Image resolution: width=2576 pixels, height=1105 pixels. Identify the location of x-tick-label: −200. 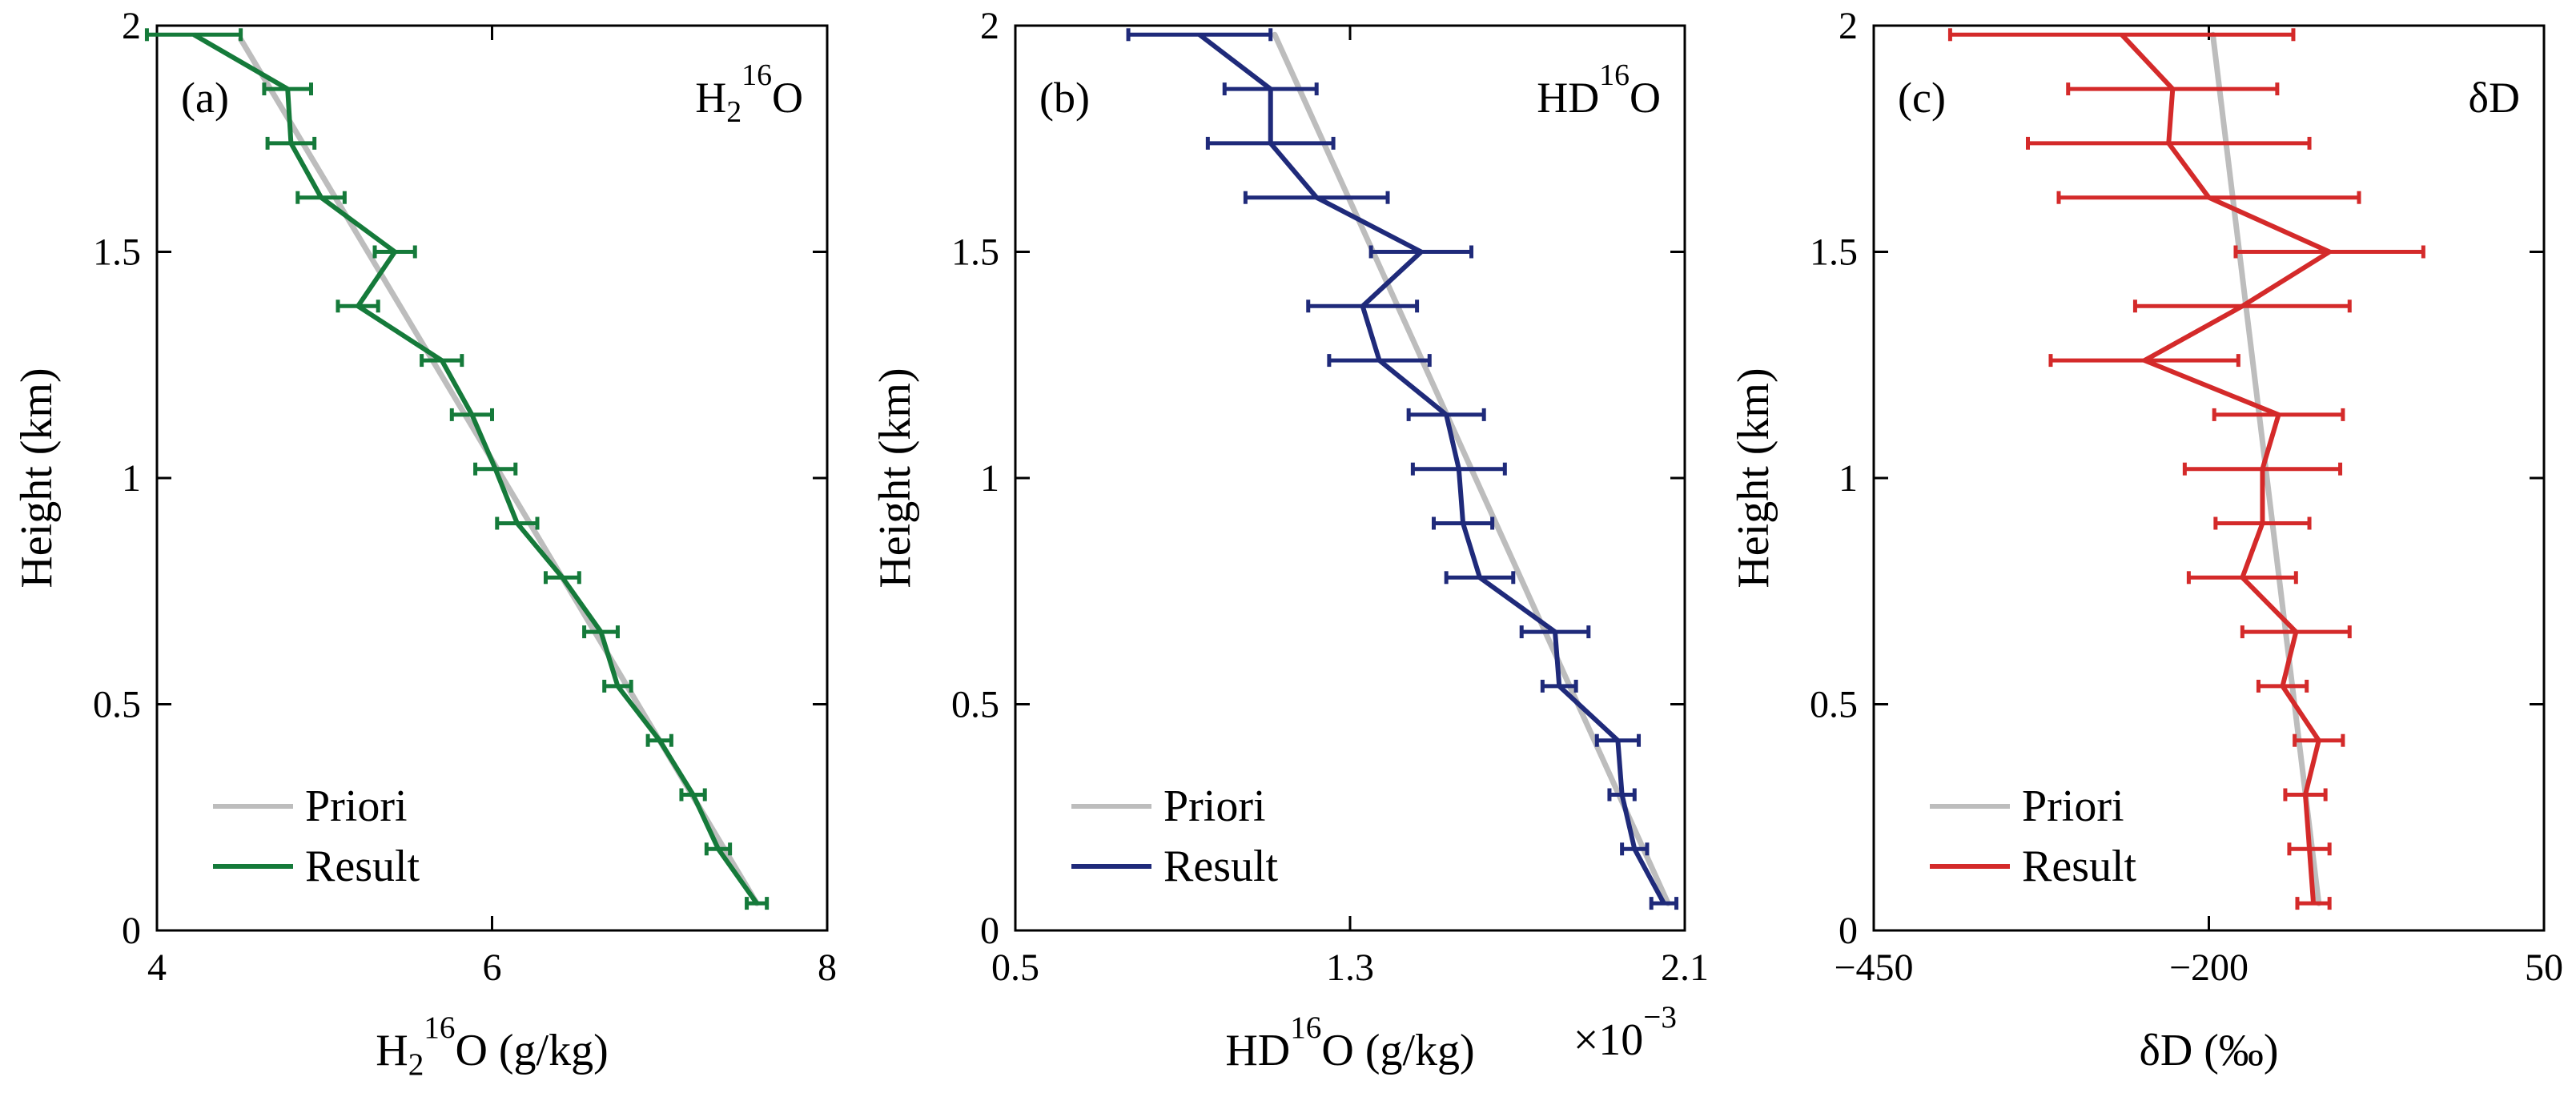
(2208, 968).